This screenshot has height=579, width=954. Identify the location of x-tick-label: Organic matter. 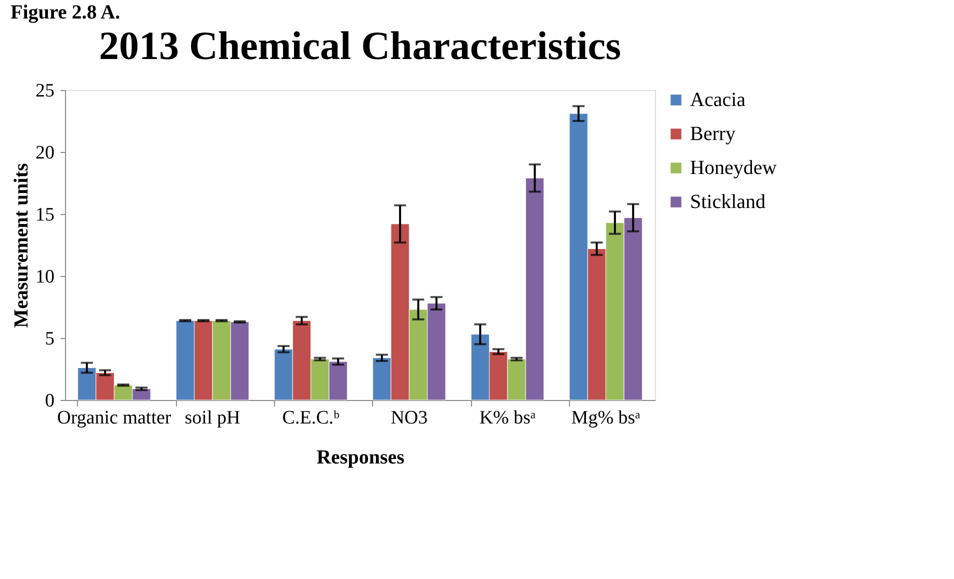
(114, 418).